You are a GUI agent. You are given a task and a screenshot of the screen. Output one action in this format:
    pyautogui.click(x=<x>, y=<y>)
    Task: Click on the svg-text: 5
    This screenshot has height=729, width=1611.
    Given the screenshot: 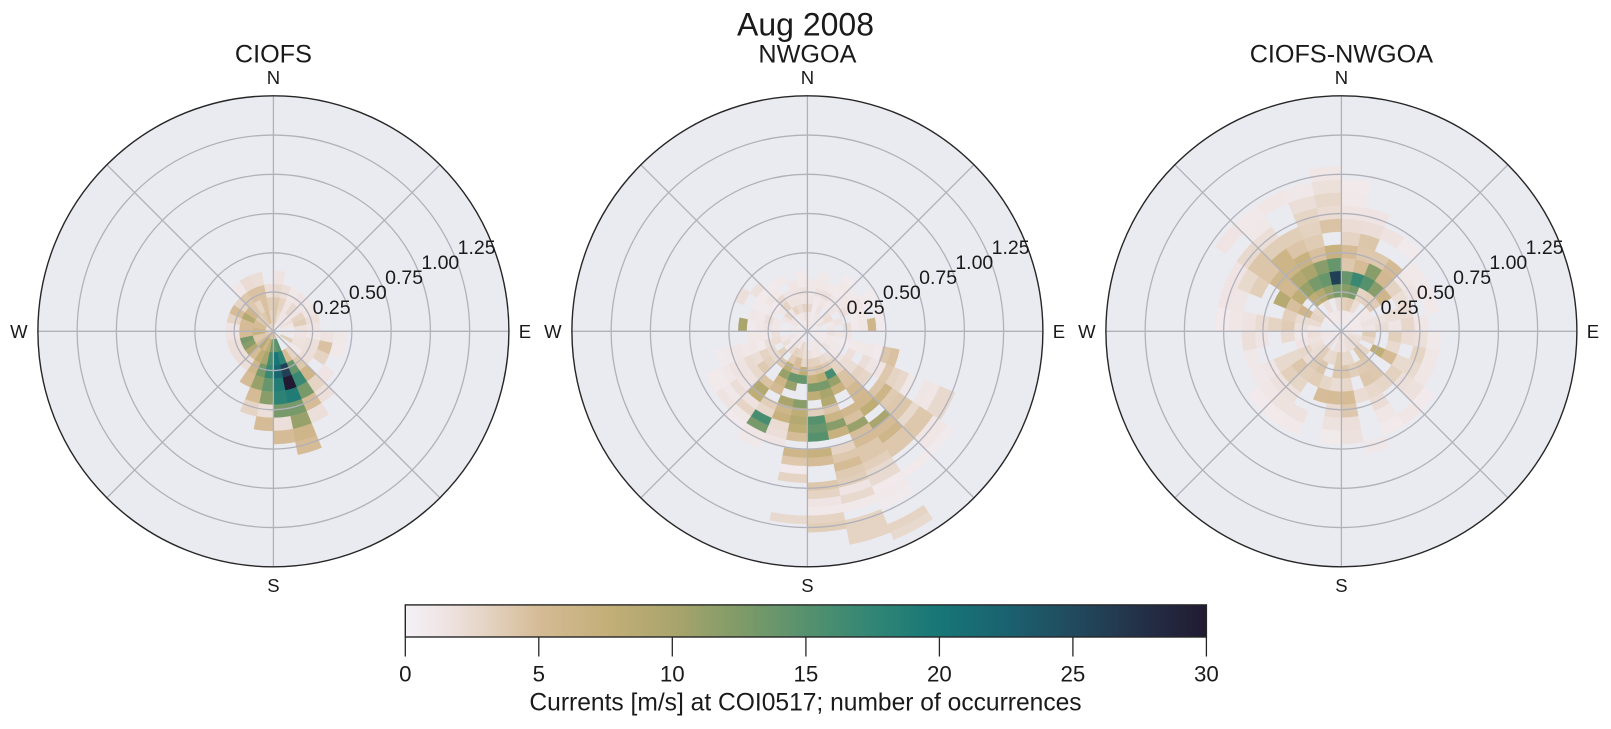 What is the action you would take?
    pyautogui.click(x=539, y=674)
    